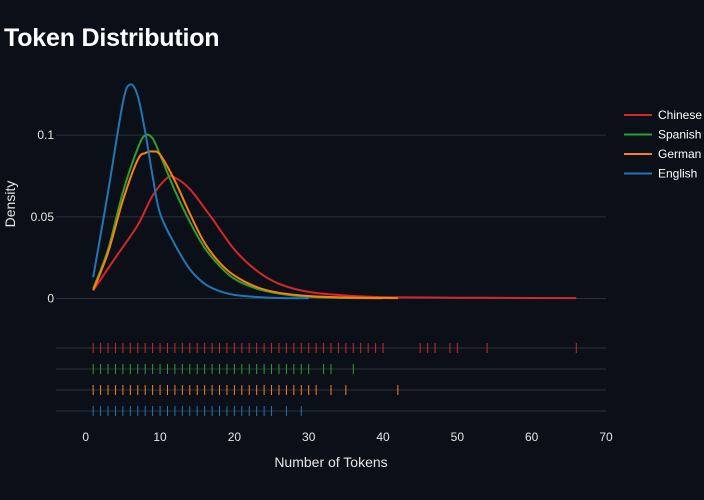 This screenshot has height=500, width=704. Describe the element at coordinates (458, 437) in the screenshot. I see `x-tick-label: 50` at that location.